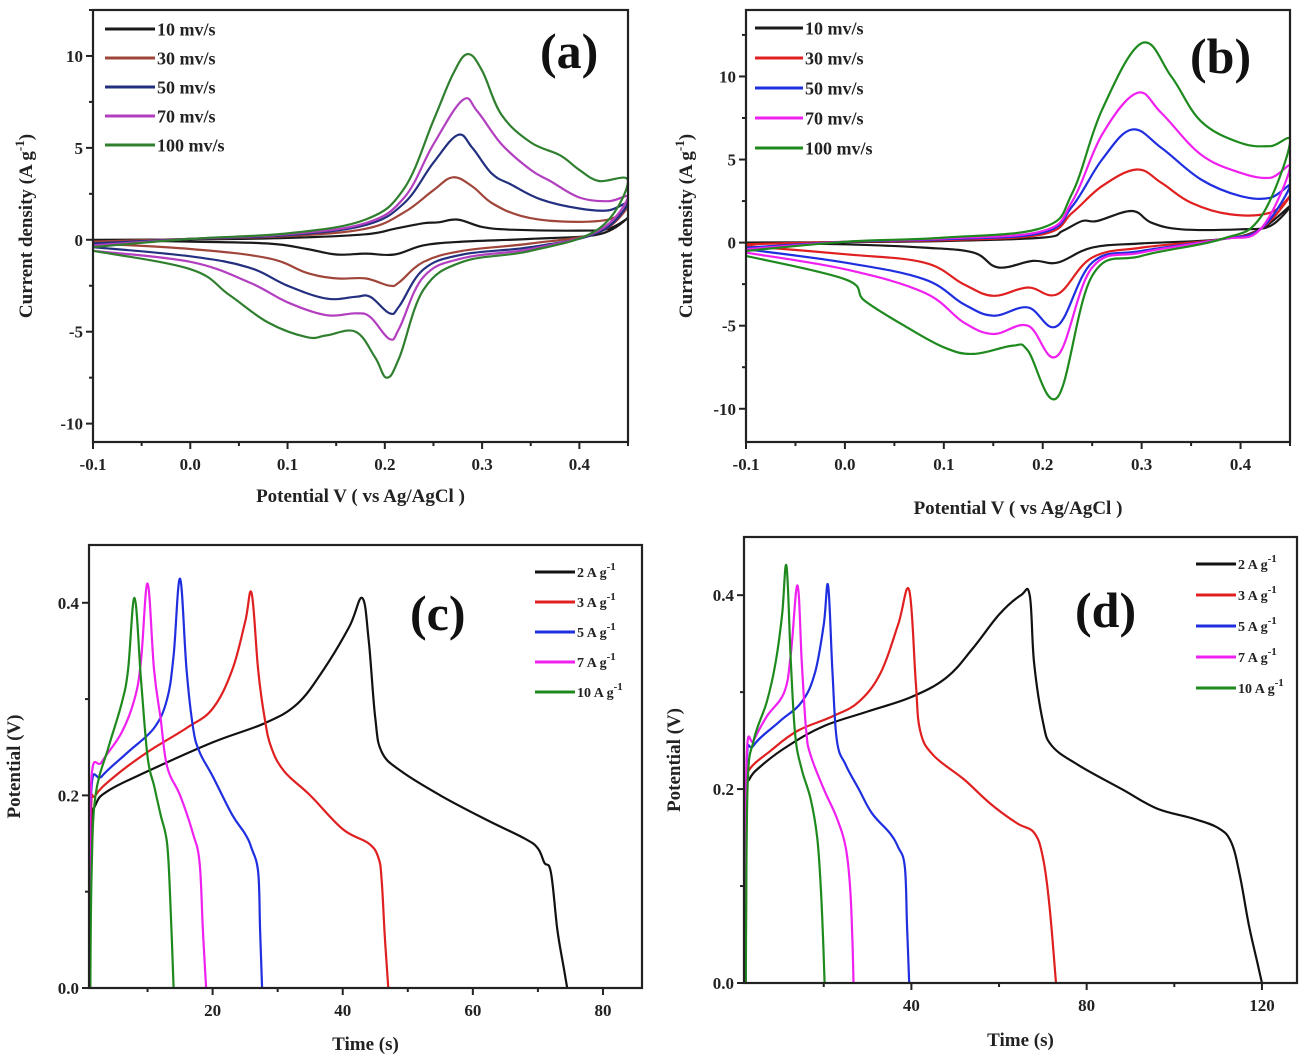 This screenshot has height=1060, width=1307. Describe the element at coordinates (93, 464) in the screenshot. I see `x-tick-label: -0.1` at that location.